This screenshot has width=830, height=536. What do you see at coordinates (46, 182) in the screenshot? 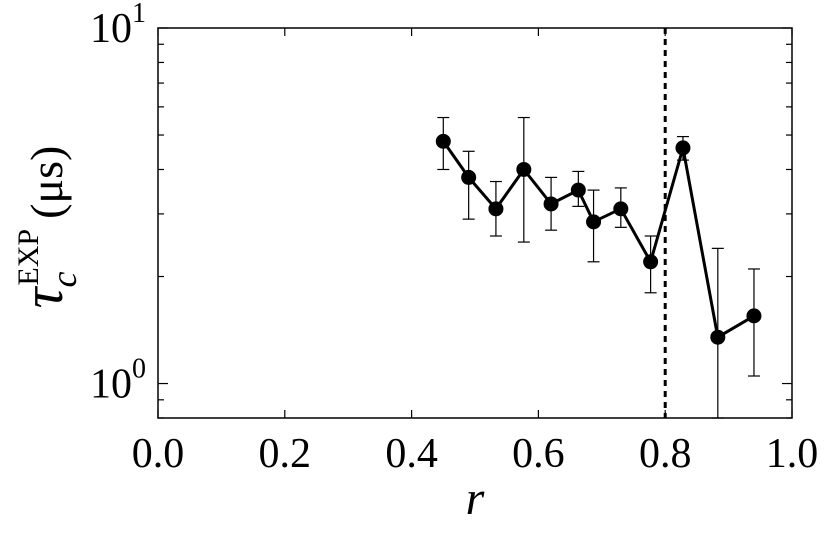
I see `y-axis-unit: (μs)` at bounding box center [46, 182].